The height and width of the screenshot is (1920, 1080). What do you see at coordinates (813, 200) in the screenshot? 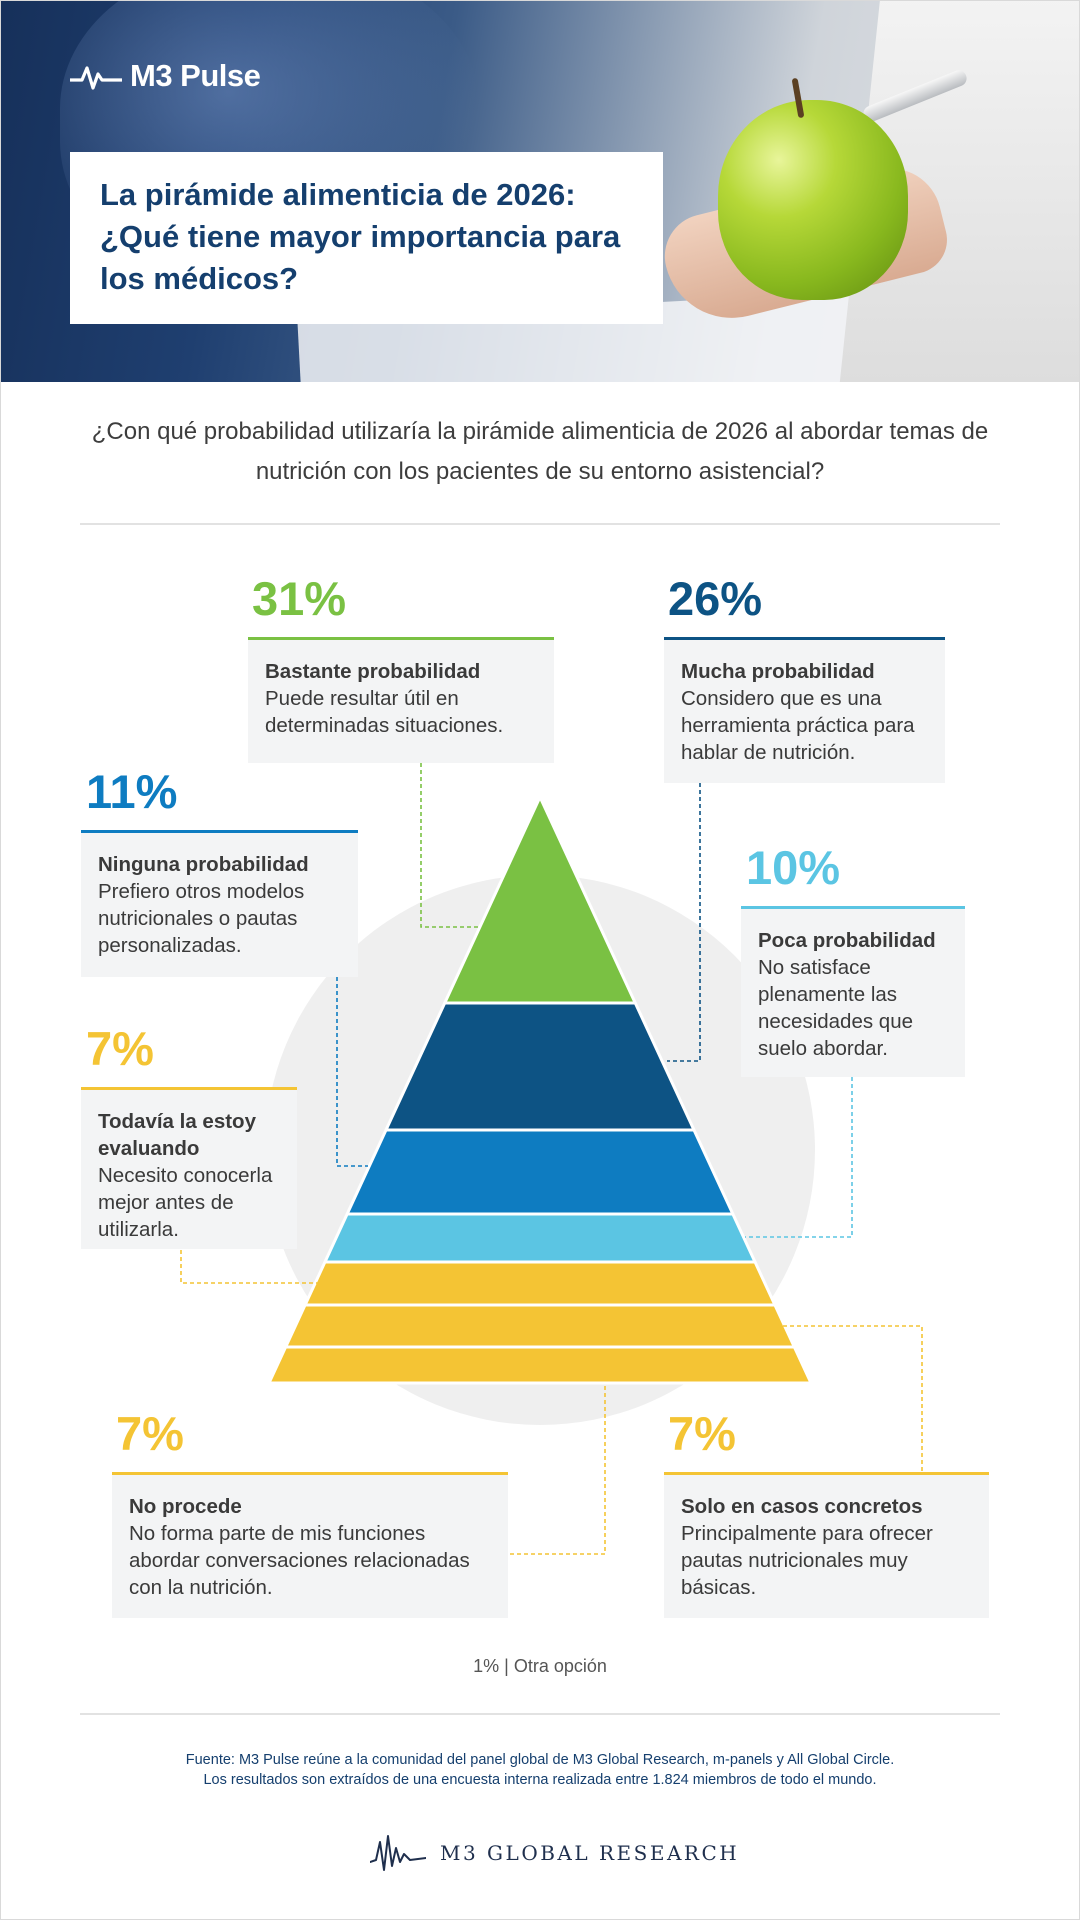
I see `apple-illustration` at bounding box center [813, 200].